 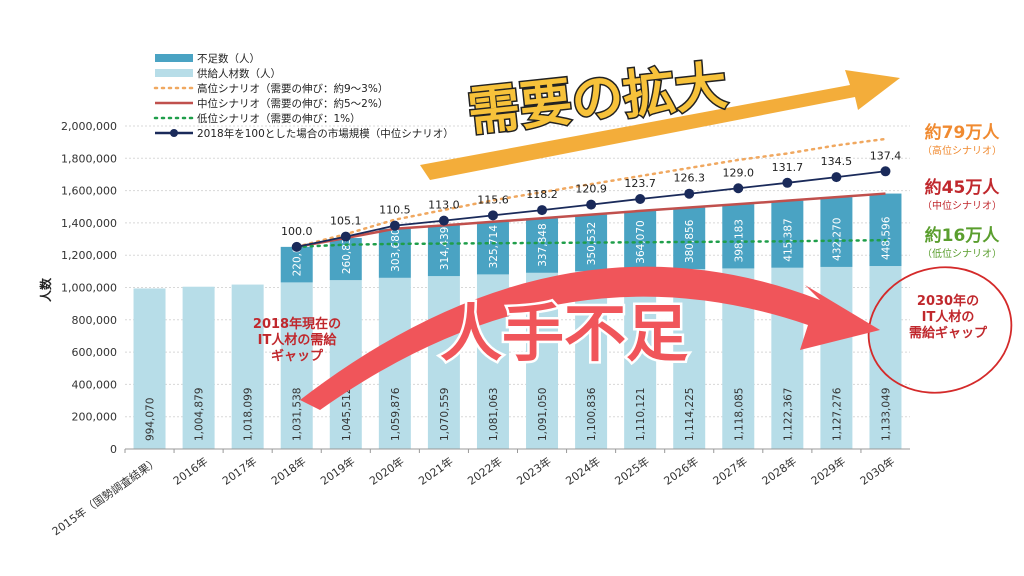 What do you see at coordinates (387, 471) in the screenshot?
I see `x-tick-label: 2020年` at bounding box center [387, 471].